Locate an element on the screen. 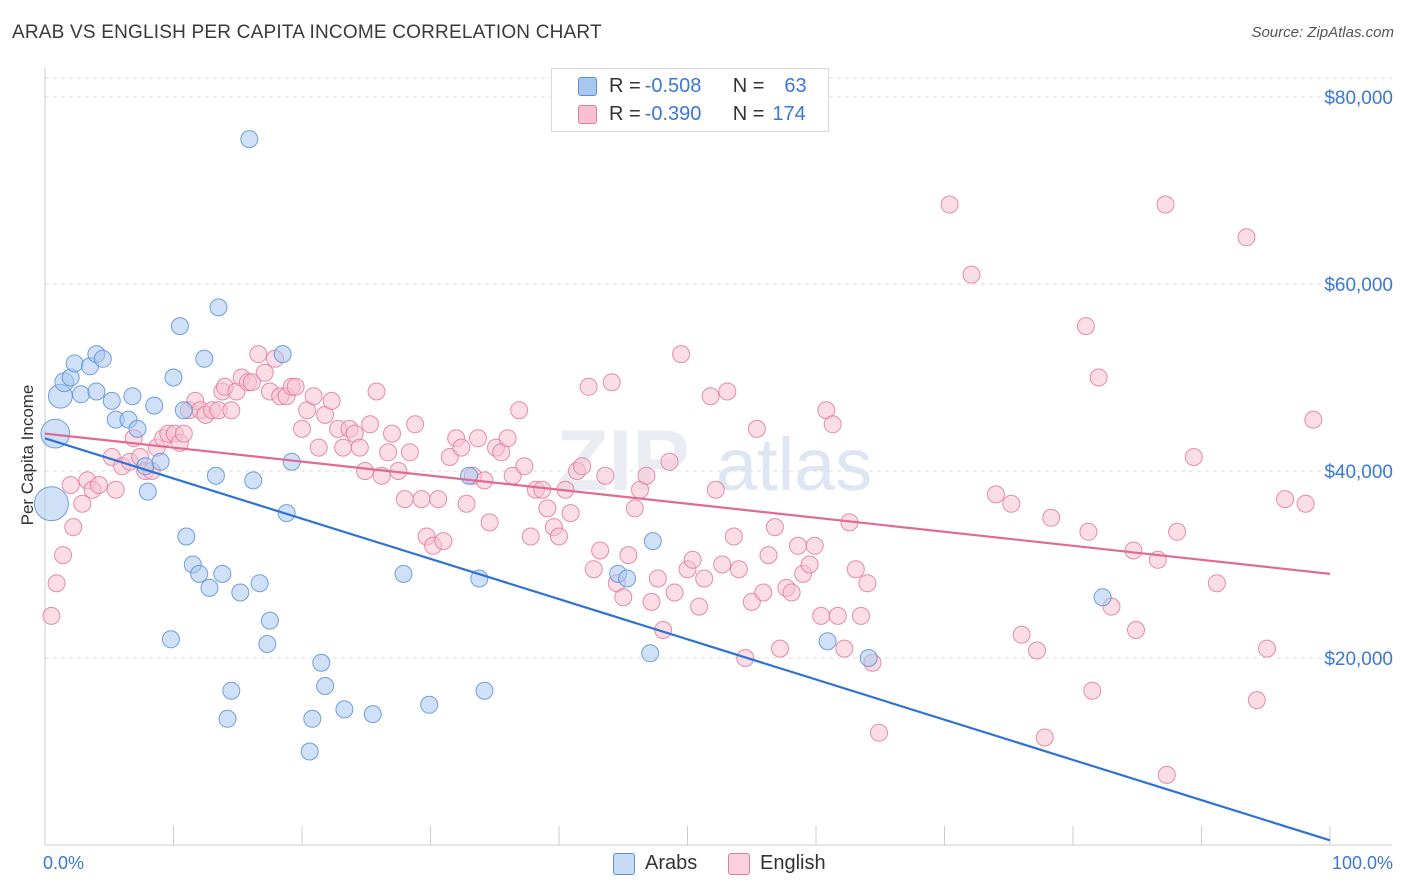 Image resolution: width=1406 pixels, height=892 pixels. legend-label-english: English is located at coordinates (793, 863).